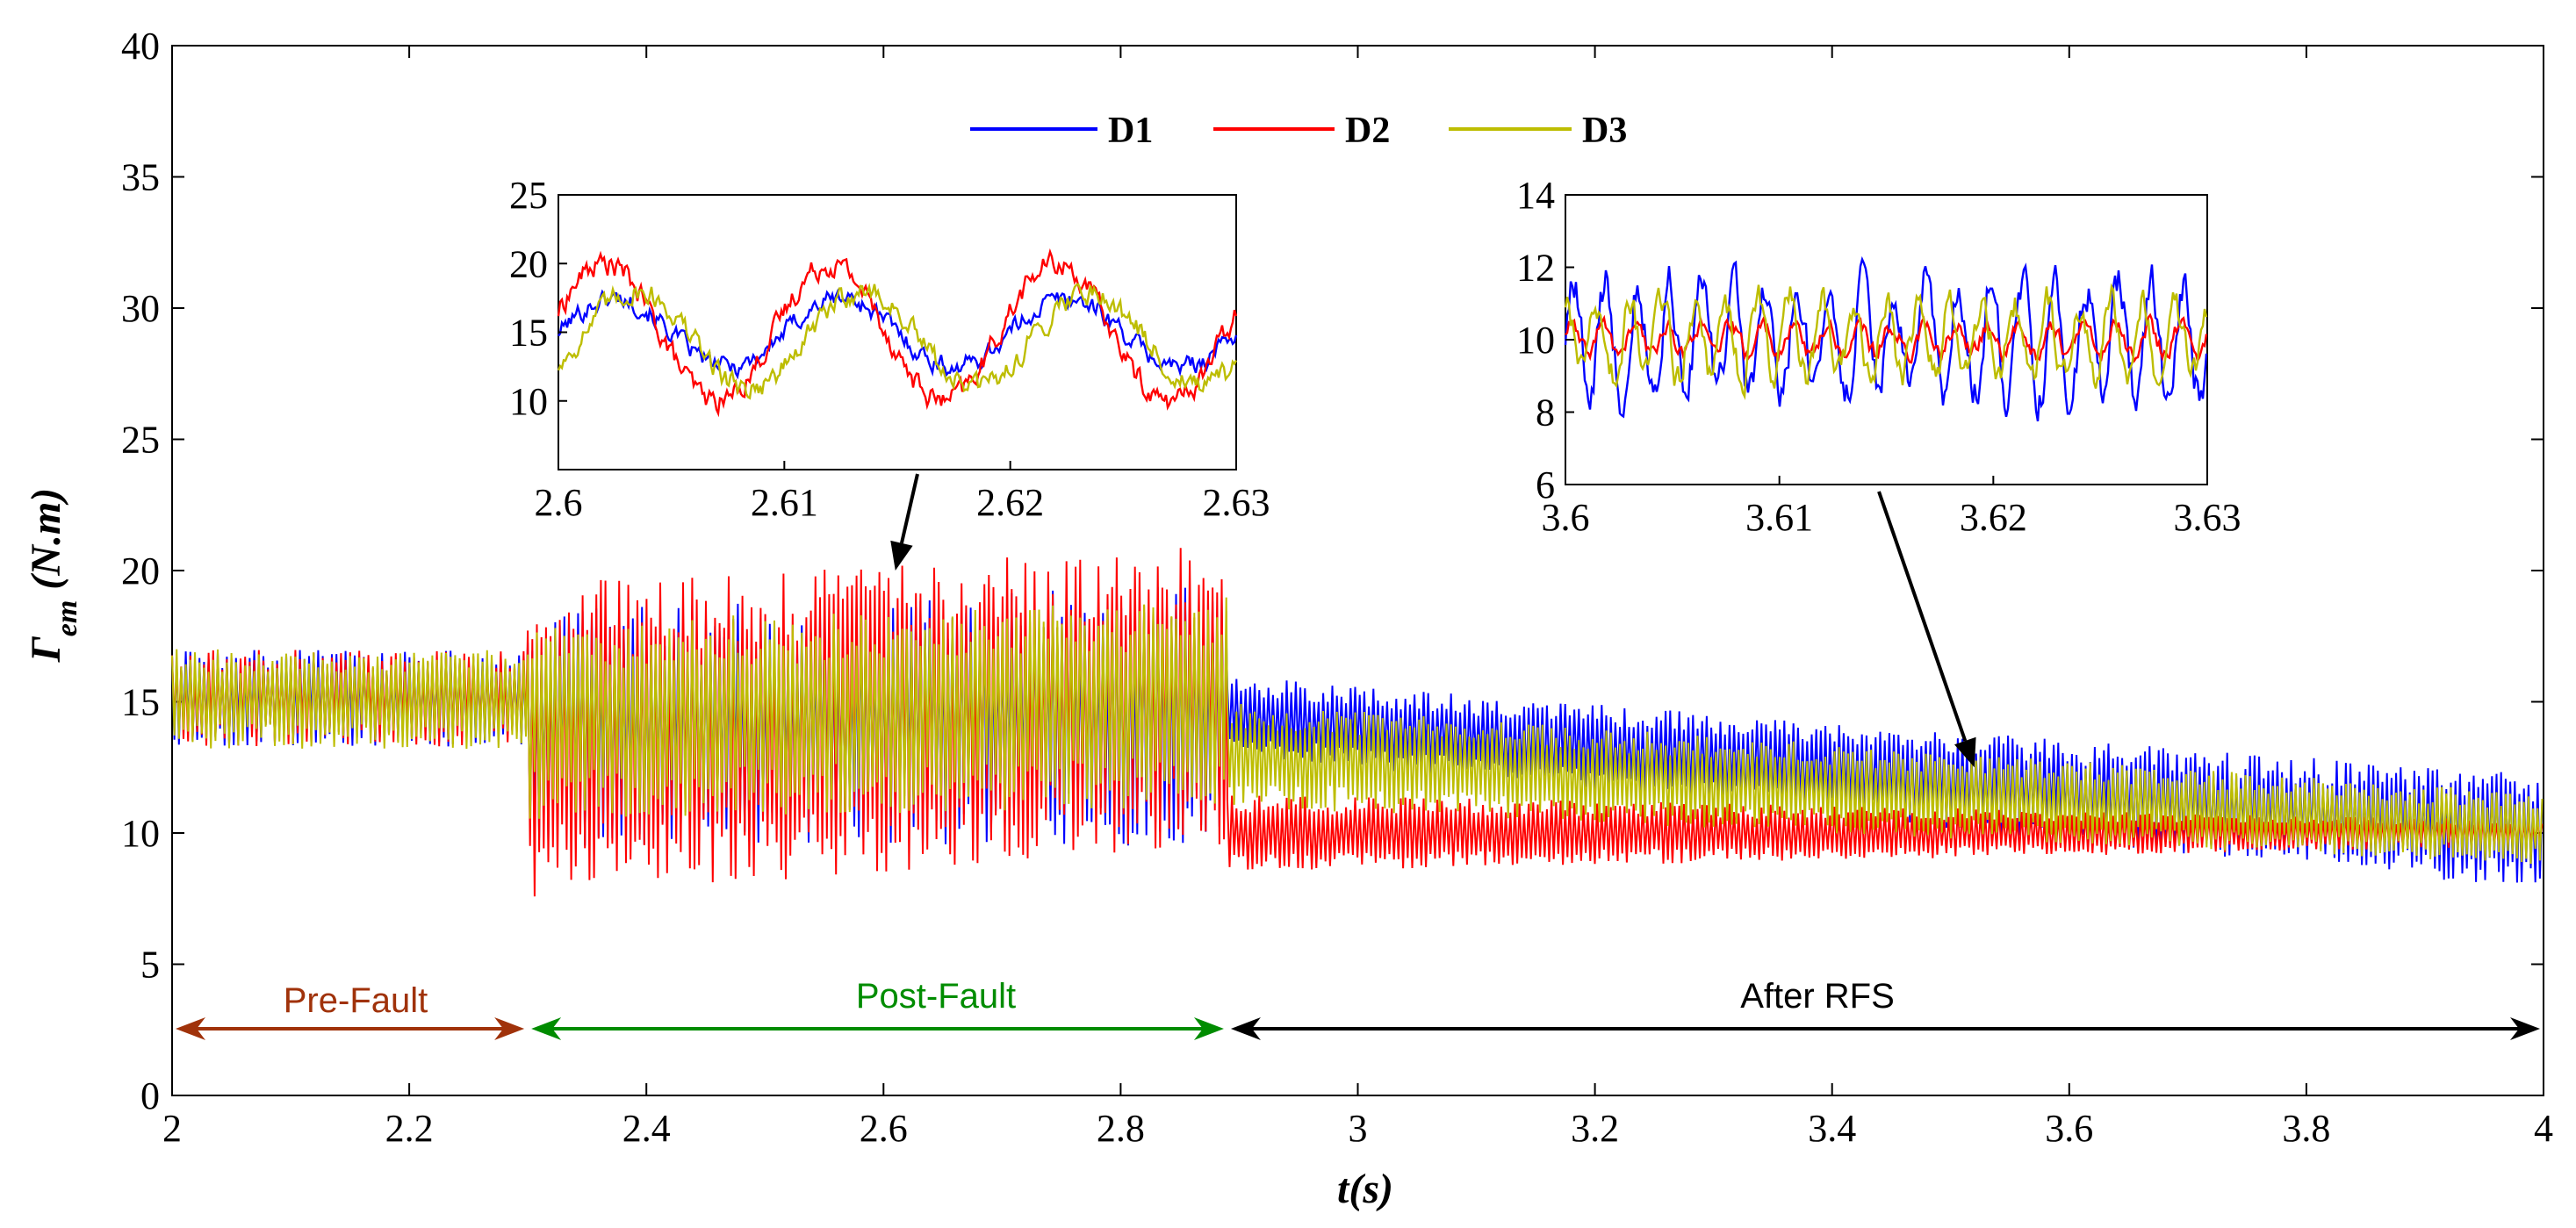  Describe the element at coordinates (1367, 131) in the screenshot. I see `legend-label-d2: D2` at that location.